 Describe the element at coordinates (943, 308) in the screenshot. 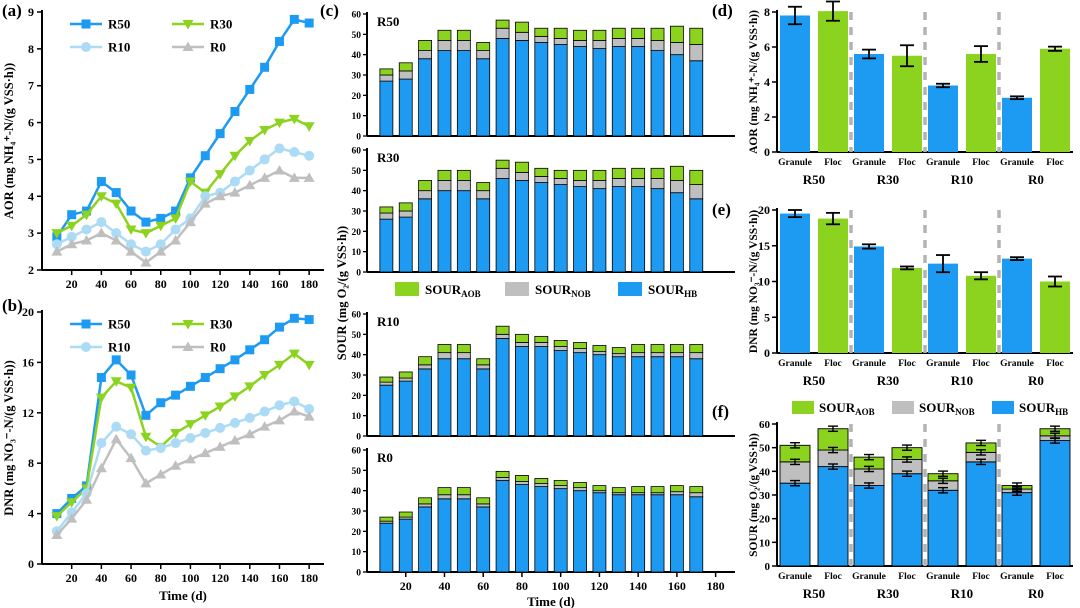

I see `panel-e-bar-R10-Granule` at that location.